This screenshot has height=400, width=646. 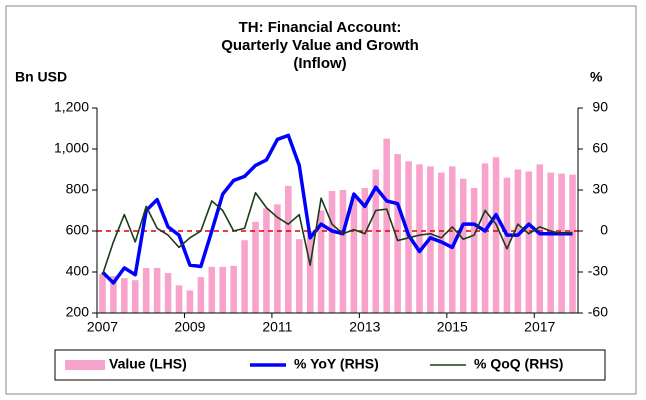 What do you see at coordinates (600, 148) in the screenshot?
I see `y2-tick-label: 60` at bounding box center [600, 148].